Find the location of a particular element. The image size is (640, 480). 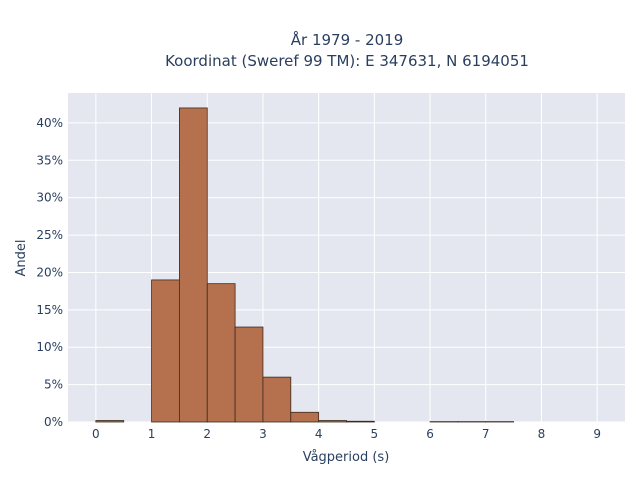

x-tick-label: 3 is located at coordinates (263, 434).